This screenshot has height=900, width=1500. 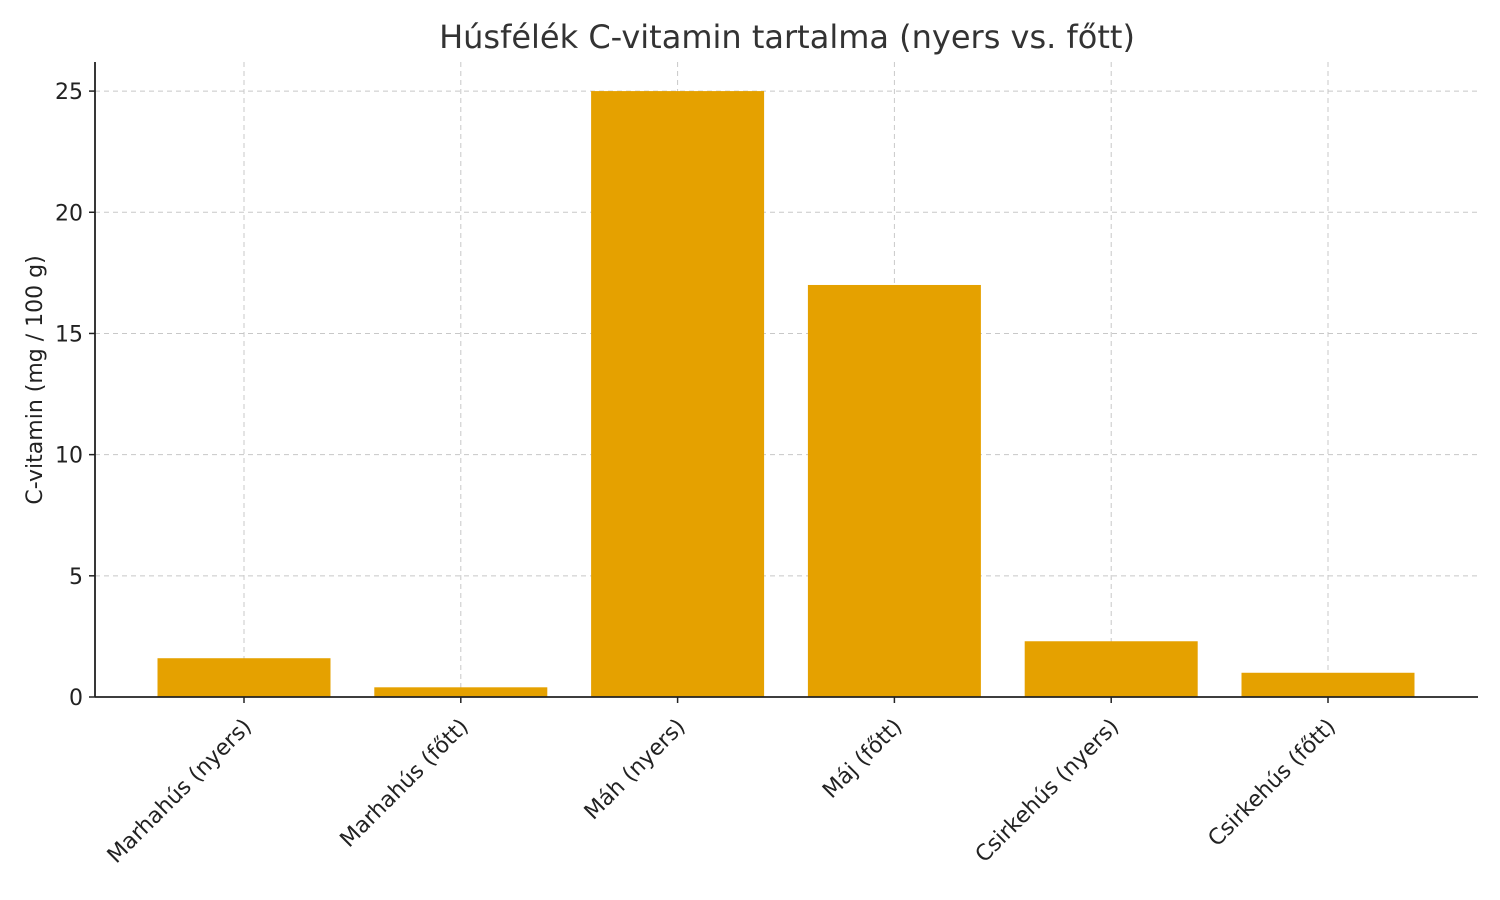 What do you see at coordinates (69, 456) in the screenshot?
I see `y-tick-label: 10` at bounding box center [69, 456].